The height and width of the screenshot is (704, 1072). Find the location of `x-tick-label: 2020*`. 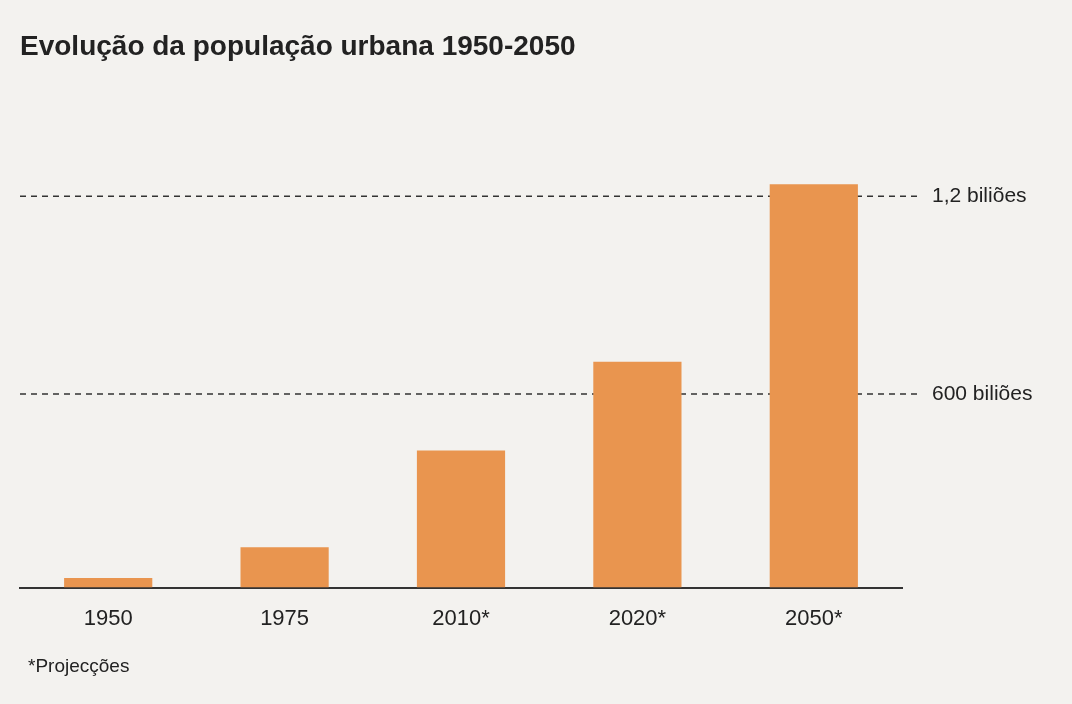

x-tick-label: 2020* is located at coordinates (637, 617).